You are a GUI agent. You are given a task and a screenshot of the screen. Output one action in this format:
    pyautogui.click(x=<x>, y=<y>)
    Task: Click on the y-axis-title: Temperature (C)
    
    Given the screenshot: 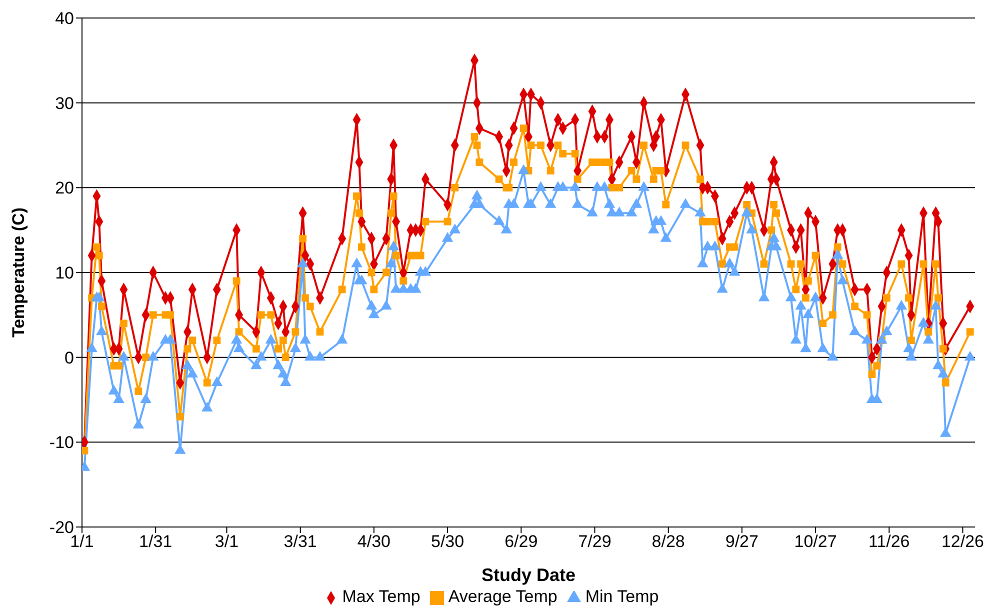 What is the action you would take?
    pyautogui.click(x=18, y=272)
    